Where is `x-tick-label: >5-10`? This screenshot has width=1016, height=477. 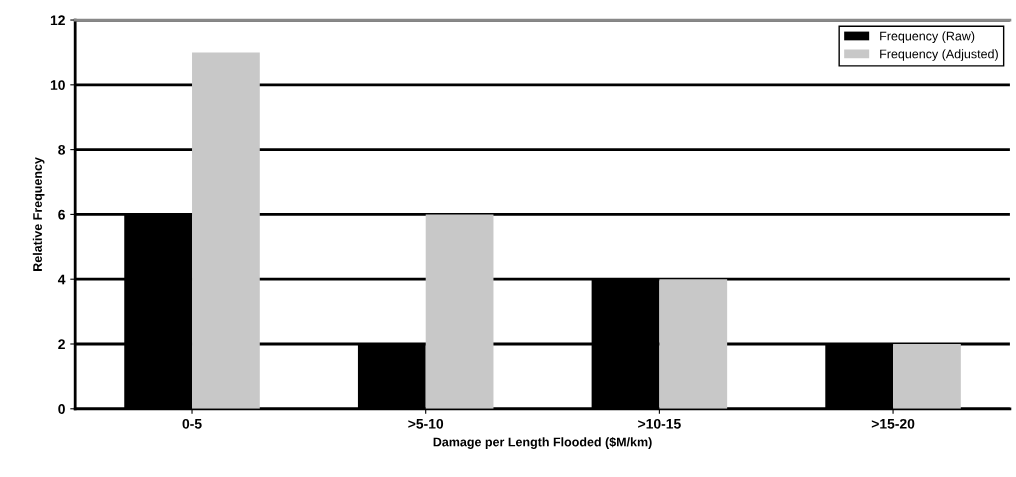 x-tick-label: >5-10 is located at coordinates (426, 423).